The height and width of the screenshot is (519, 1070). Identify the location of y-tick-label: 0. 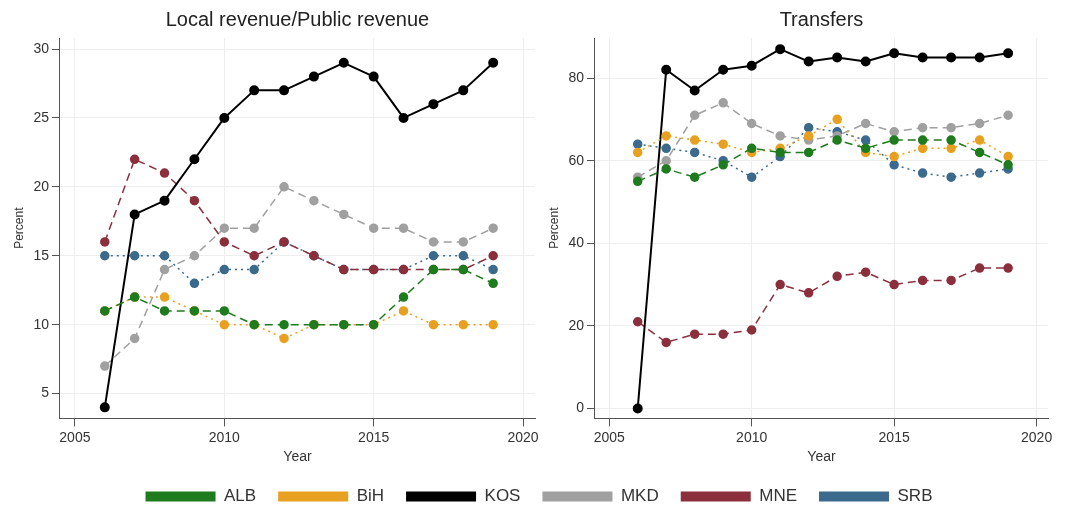
(580, 407).